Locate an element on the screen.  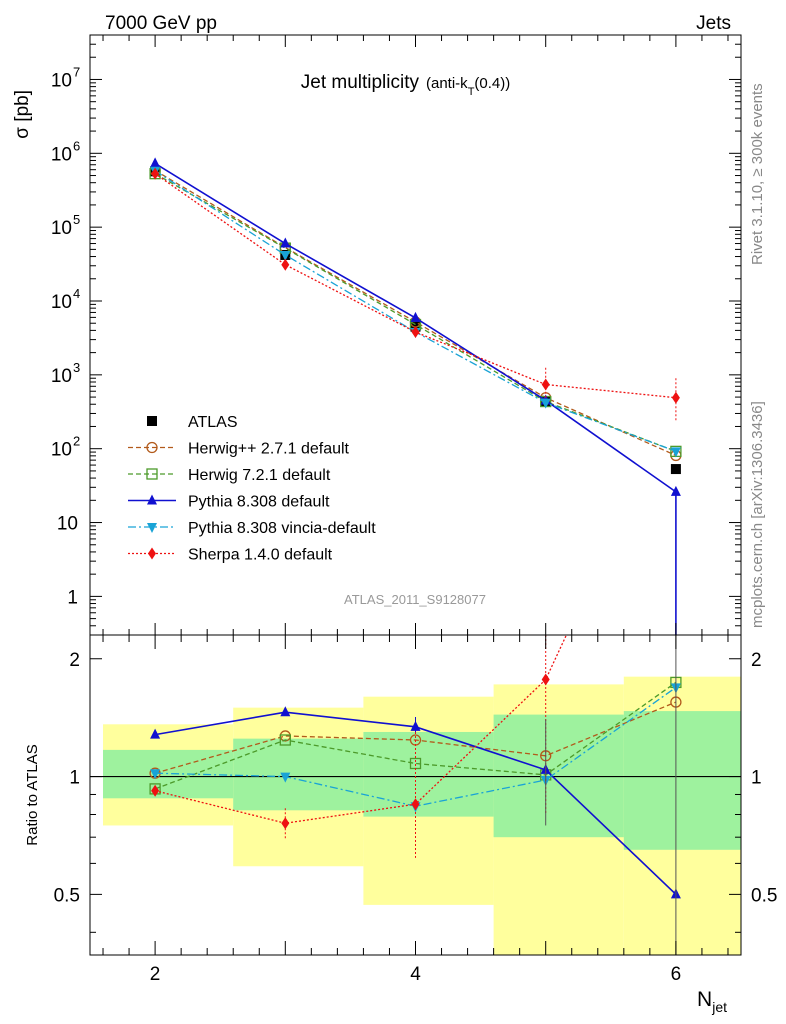
header-energy-label: 7000 GeV pp is located at coordinates (161, 23).